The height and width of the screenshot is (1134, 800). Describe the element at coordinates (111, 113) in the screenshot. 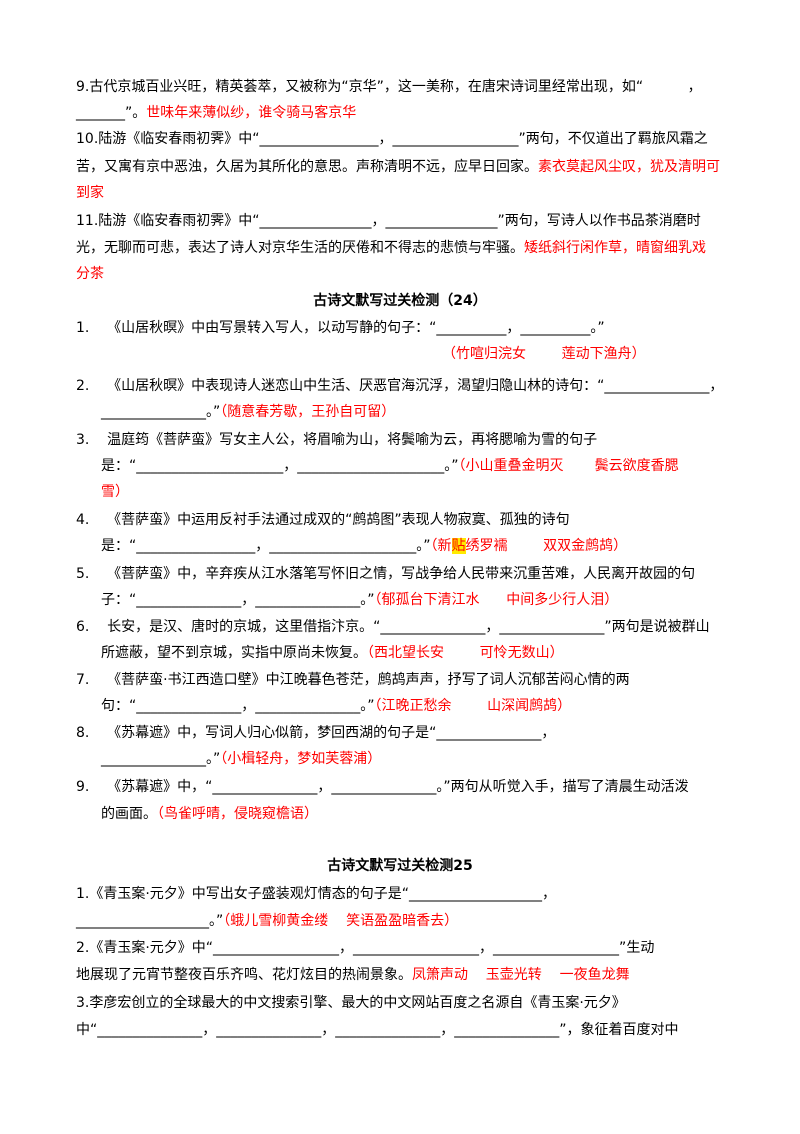

I see `q9-blank: _______”。` at that location.